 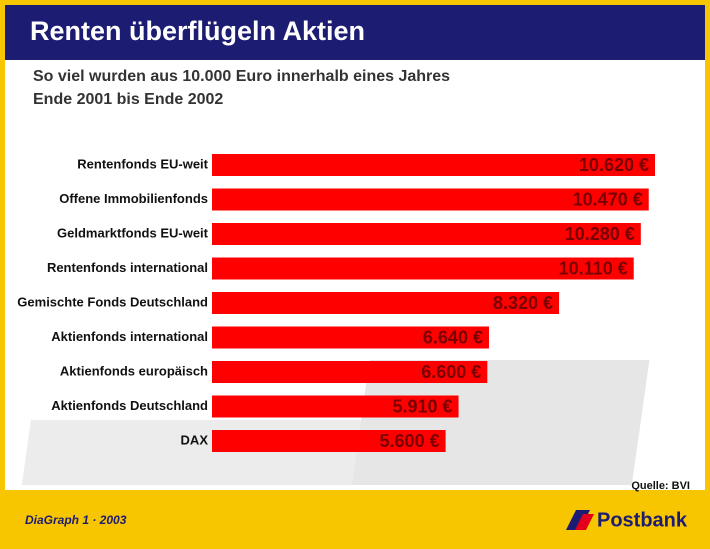 What do you see at coordinates (410, 441) in the screenshot?
I see `value-label: 5.600 €` at bounding box center [410, 441].